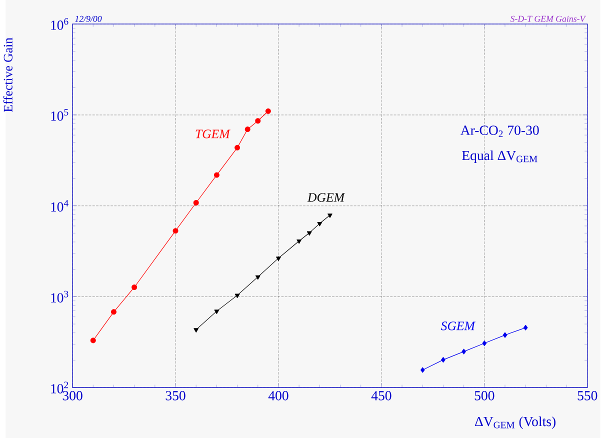 This screenshot has width=601, height=438. What do you see at coordinates (88, 19) in the screenshot?
I see `text: 12/9/00` at bounding box center [88, 19].